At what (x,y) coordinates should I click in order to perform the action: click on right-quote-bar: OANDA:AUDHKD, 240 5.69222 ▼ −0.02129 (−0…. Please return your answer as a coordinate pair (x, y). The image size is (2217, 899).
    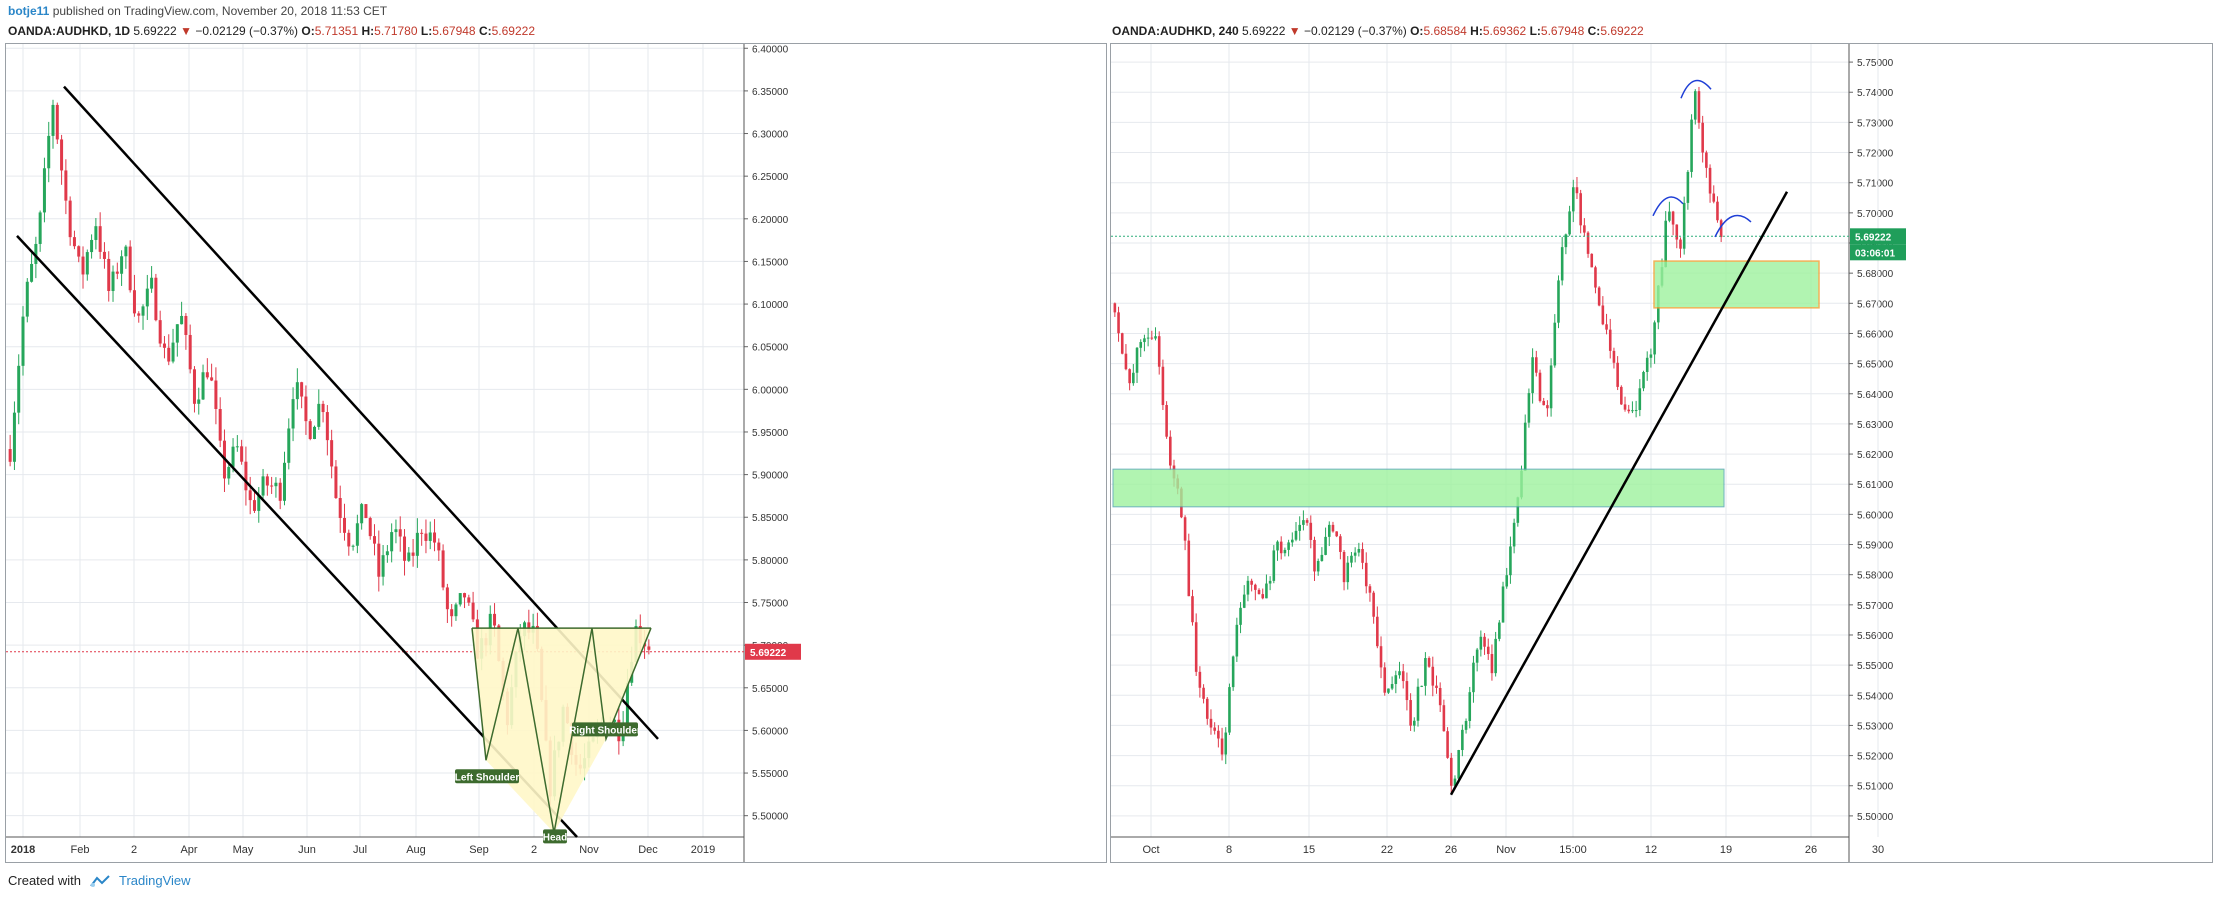
    Looking at the image, I should click on (1378, 31).